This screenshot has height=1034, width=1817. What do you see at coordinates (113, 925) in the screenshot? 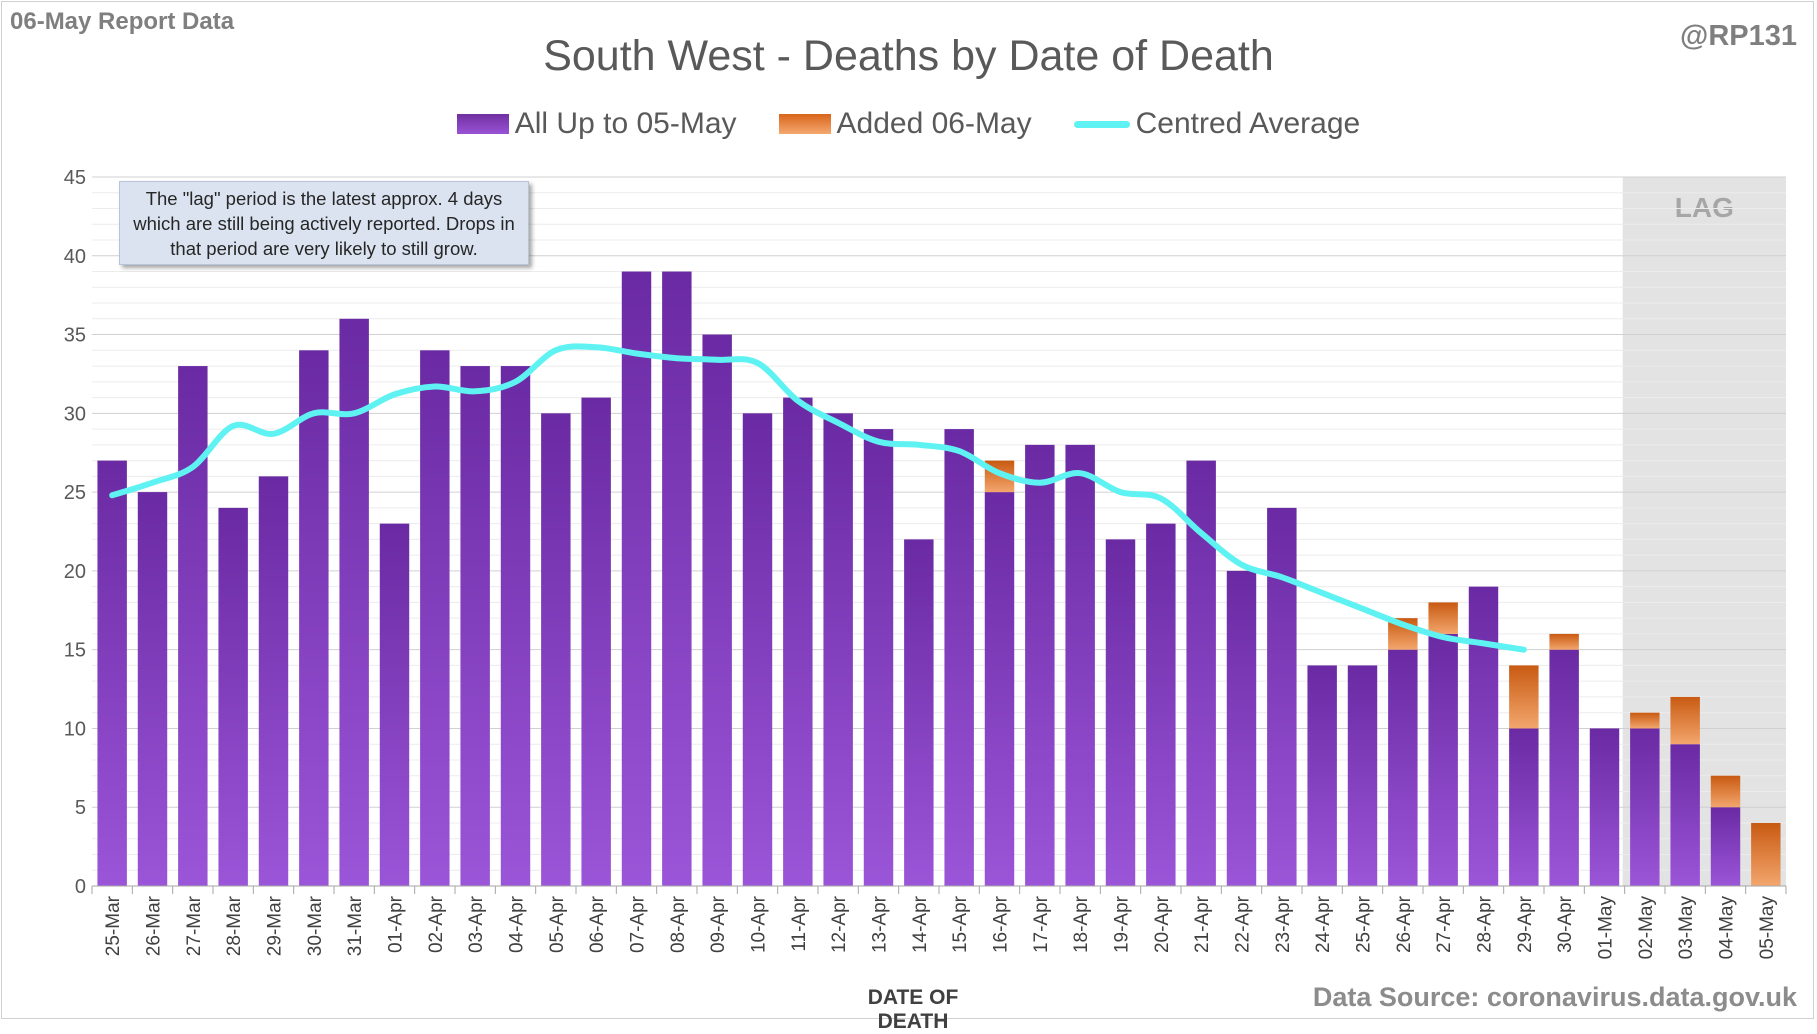
I see `x-tick-label: 25-Mar` at bounding box center [113, 925].